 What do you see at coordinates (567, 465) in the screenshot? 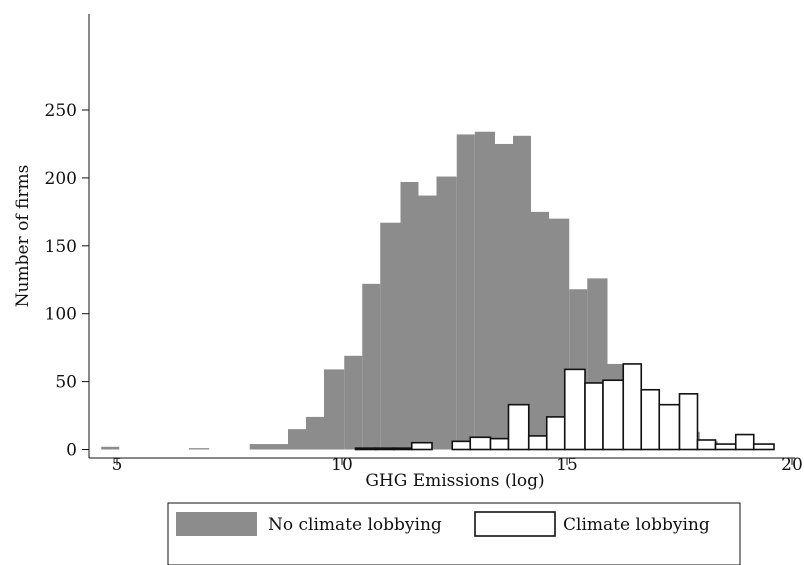
I see `x-tick-label: 15` at bounding box center [567, 465].